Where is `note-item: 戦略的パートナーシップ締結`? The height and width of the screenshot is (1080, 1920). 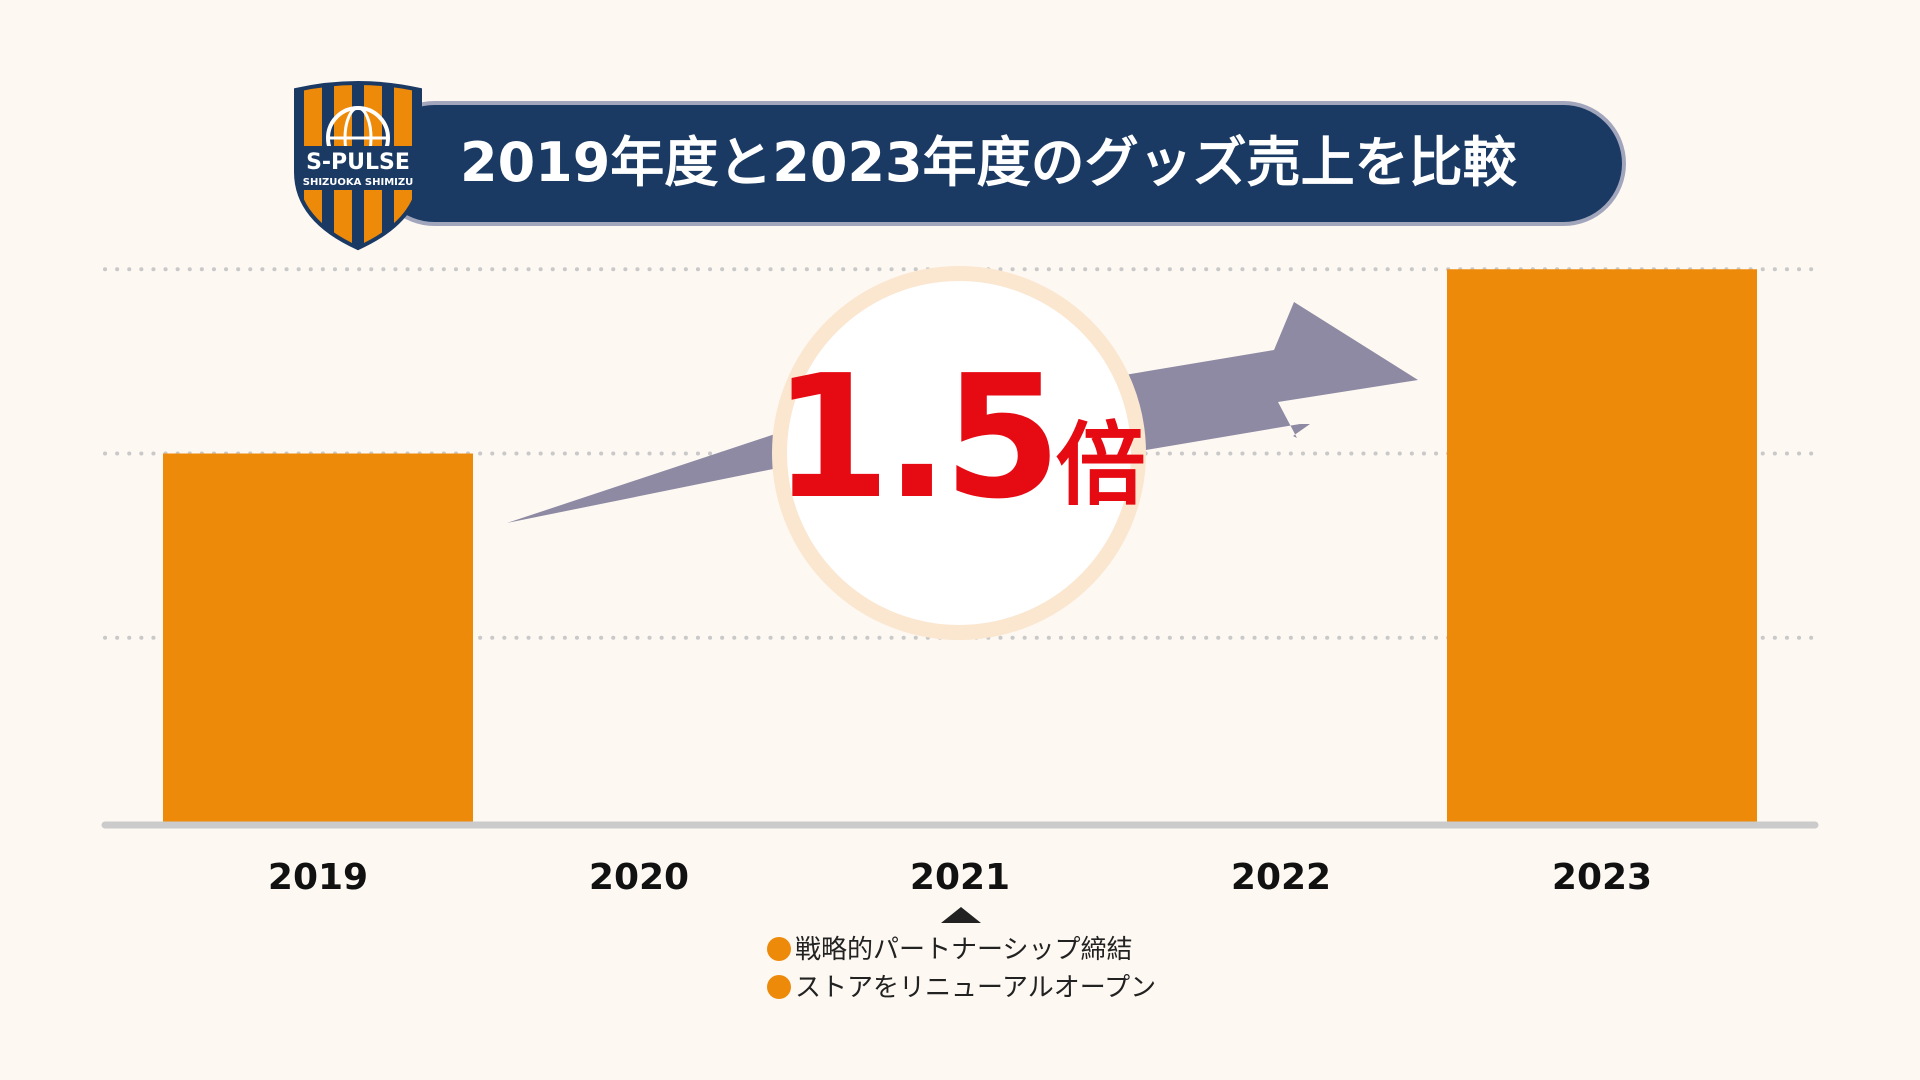 note-item: 戦略的パートナーシップ締結 is located at coordinates (949, 950).